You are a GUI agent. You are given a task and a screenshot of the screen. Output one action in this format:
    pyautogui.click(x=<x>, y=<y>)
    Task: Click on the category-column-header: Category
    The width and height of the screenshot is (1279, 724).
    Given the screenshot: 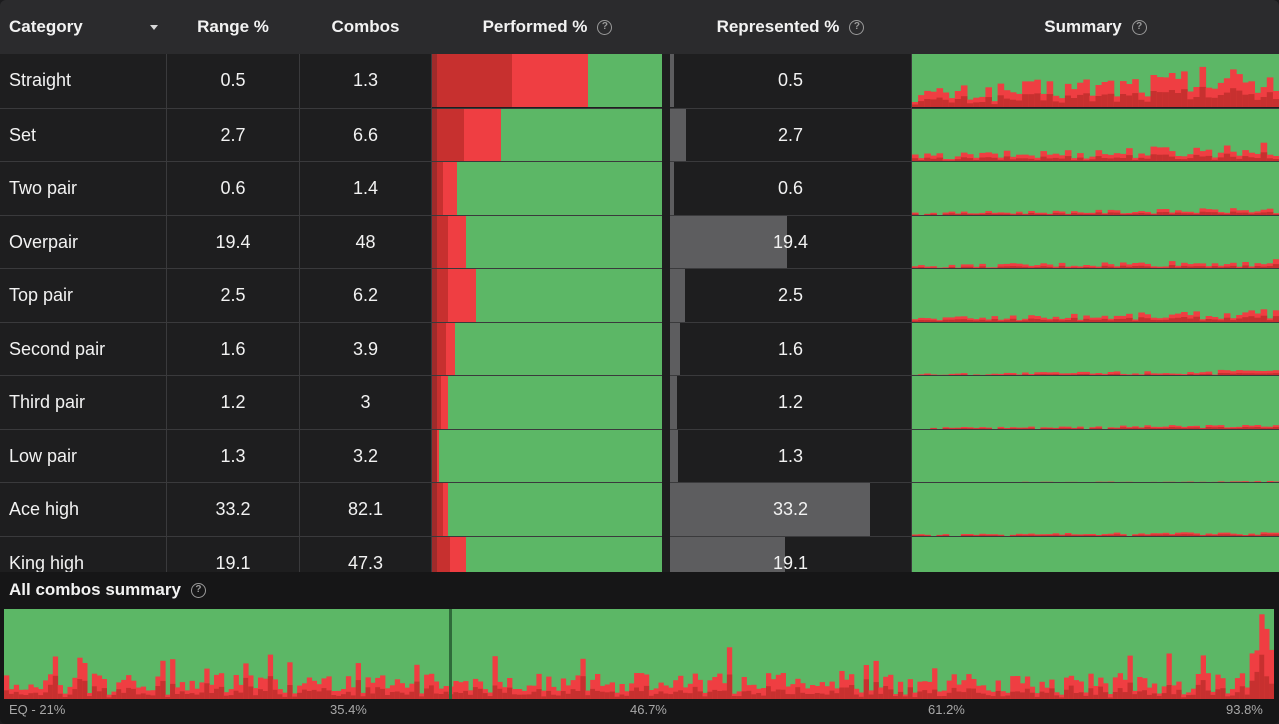 What is the action you would take?
    pyautogui.click(x=87, y=27)
    